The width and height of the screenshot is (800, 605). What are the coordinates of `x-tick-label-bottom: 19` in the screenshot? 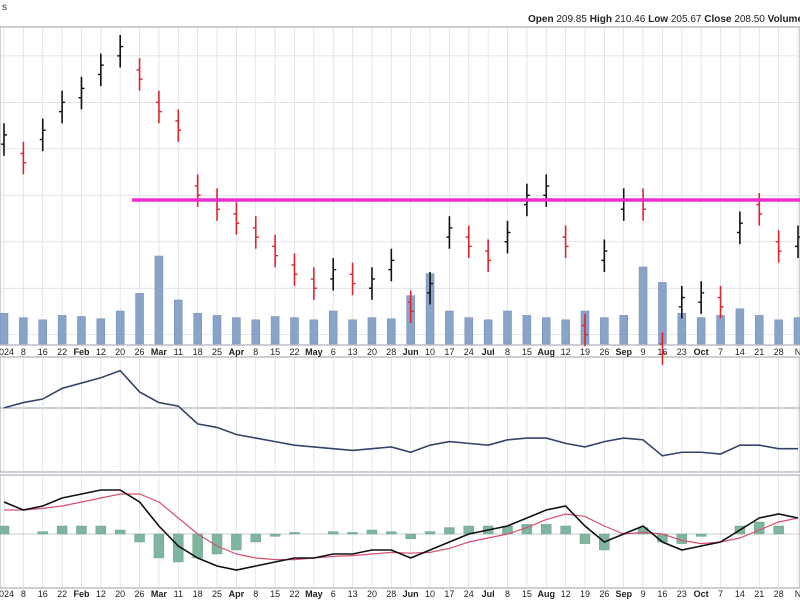 It's located at (585, 594).